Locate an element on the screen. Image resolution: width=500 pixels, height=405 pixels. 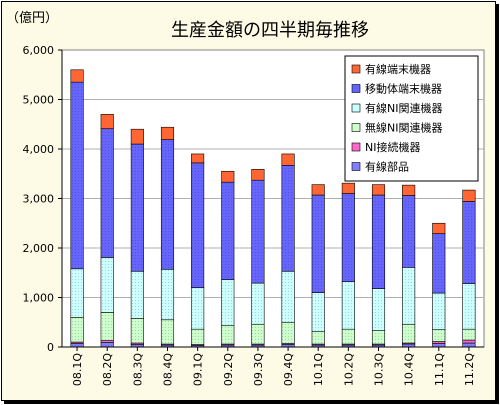
y-tick-label: 0 is located at coordinates (50, 347).